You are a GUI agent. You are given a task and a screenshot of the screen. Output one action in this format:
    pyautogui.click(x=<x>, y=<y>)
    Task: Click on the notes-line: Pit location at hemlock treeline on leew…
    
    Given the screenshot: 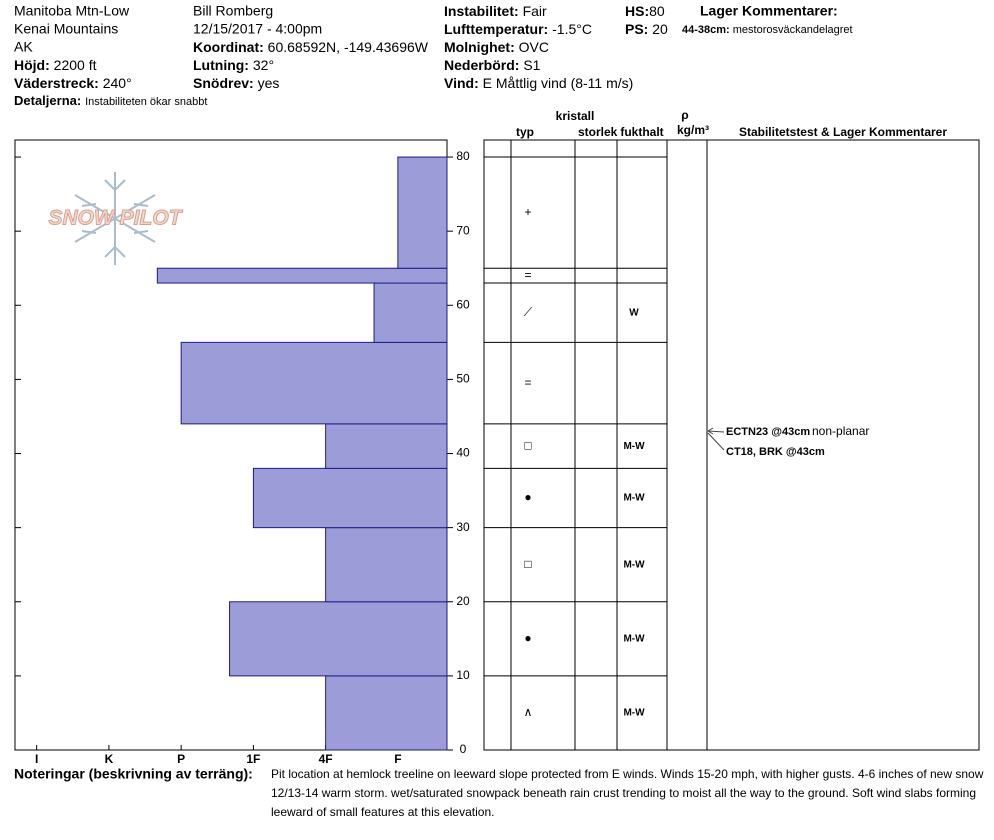 What is the action you would take?
    pyautogui.click(x=627, y=774)
    